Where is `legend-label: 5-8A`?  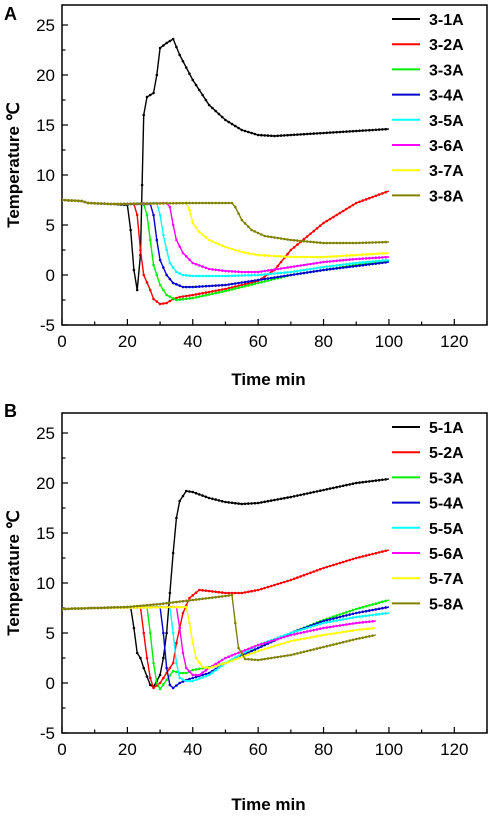
legend-label: 5-8A is located at coordinates (446, 604).